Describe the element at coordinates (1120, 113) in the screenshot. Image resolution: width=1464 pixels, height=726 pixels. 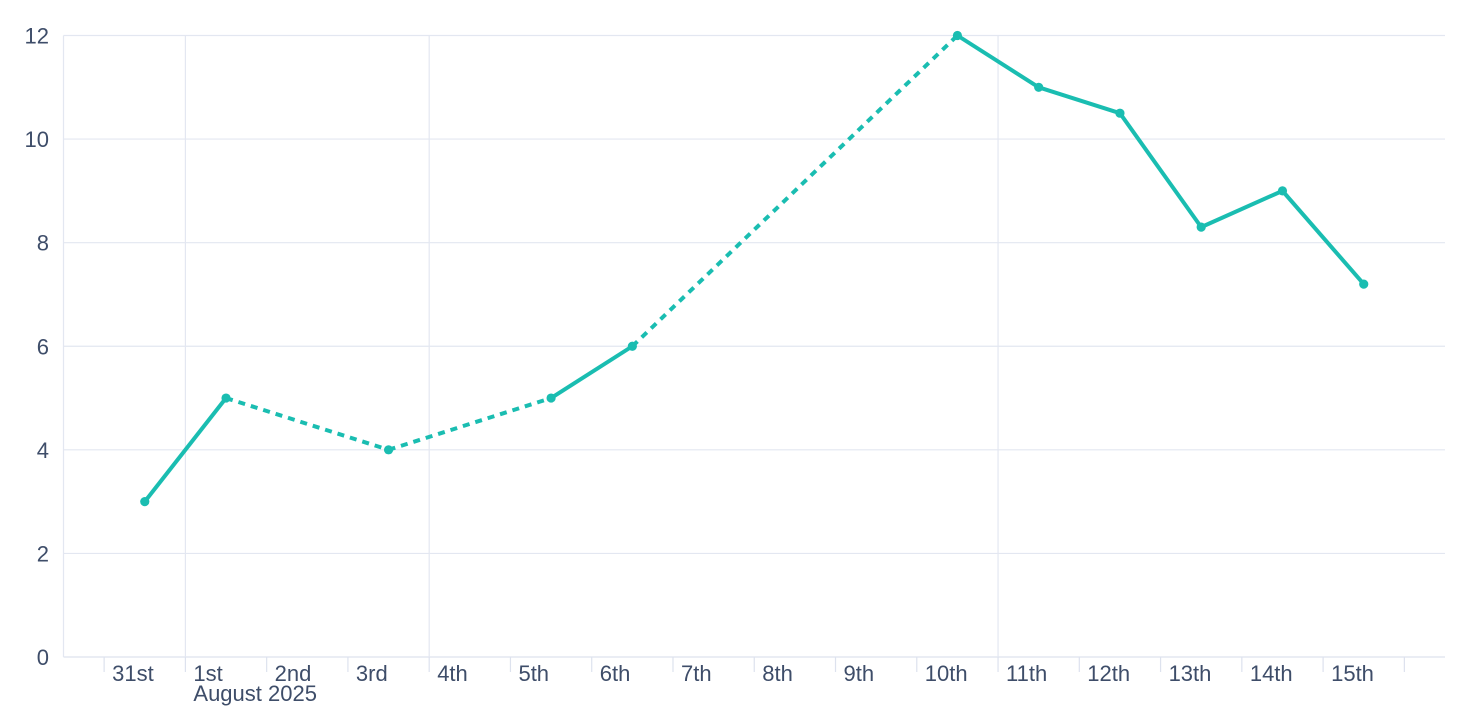
I see `data-point-12th` at that location.